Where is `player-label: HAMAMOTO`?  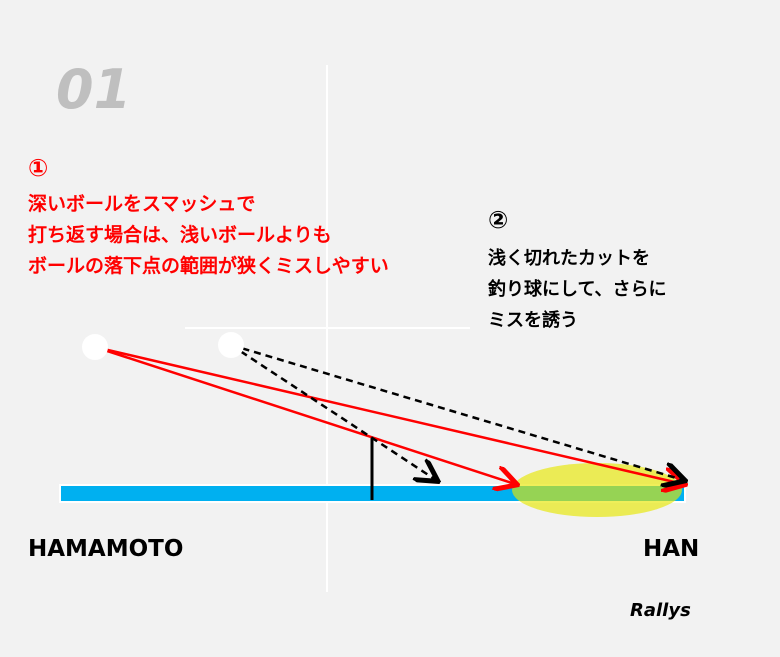 player-label: HAMAMOTO is located at coordinates (105, 549).